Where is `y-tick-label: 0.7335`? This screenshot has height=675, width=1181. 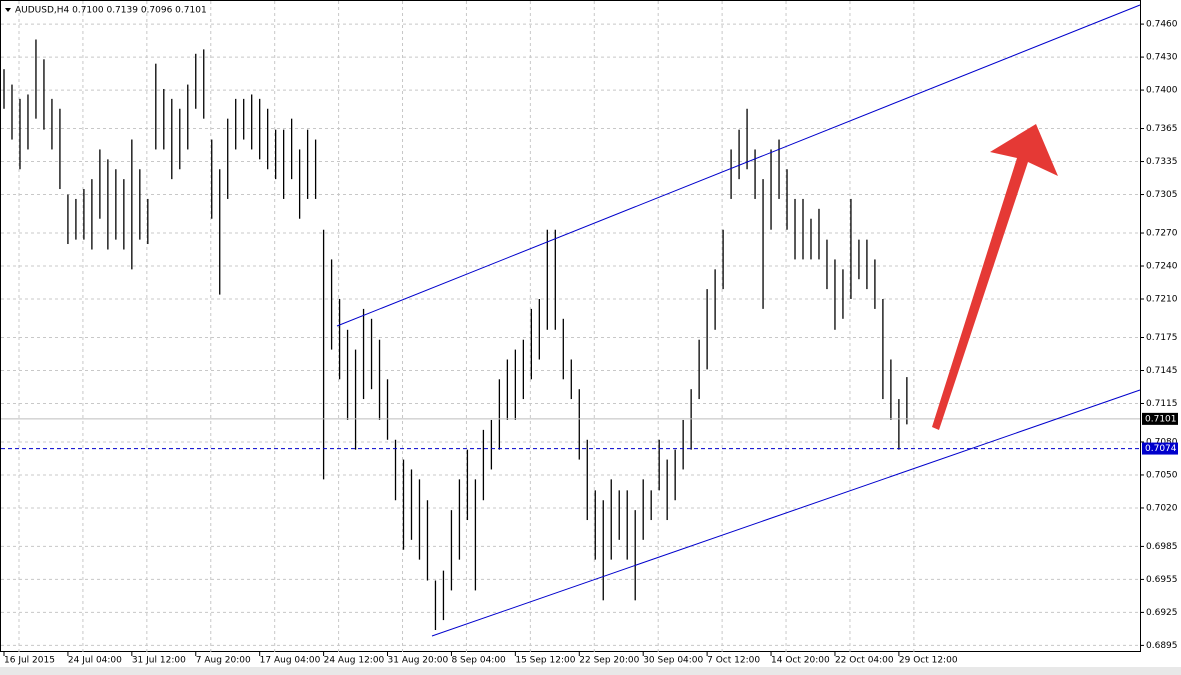 y-tick-label: 0.7335 is located at coordinates (1162, 162).